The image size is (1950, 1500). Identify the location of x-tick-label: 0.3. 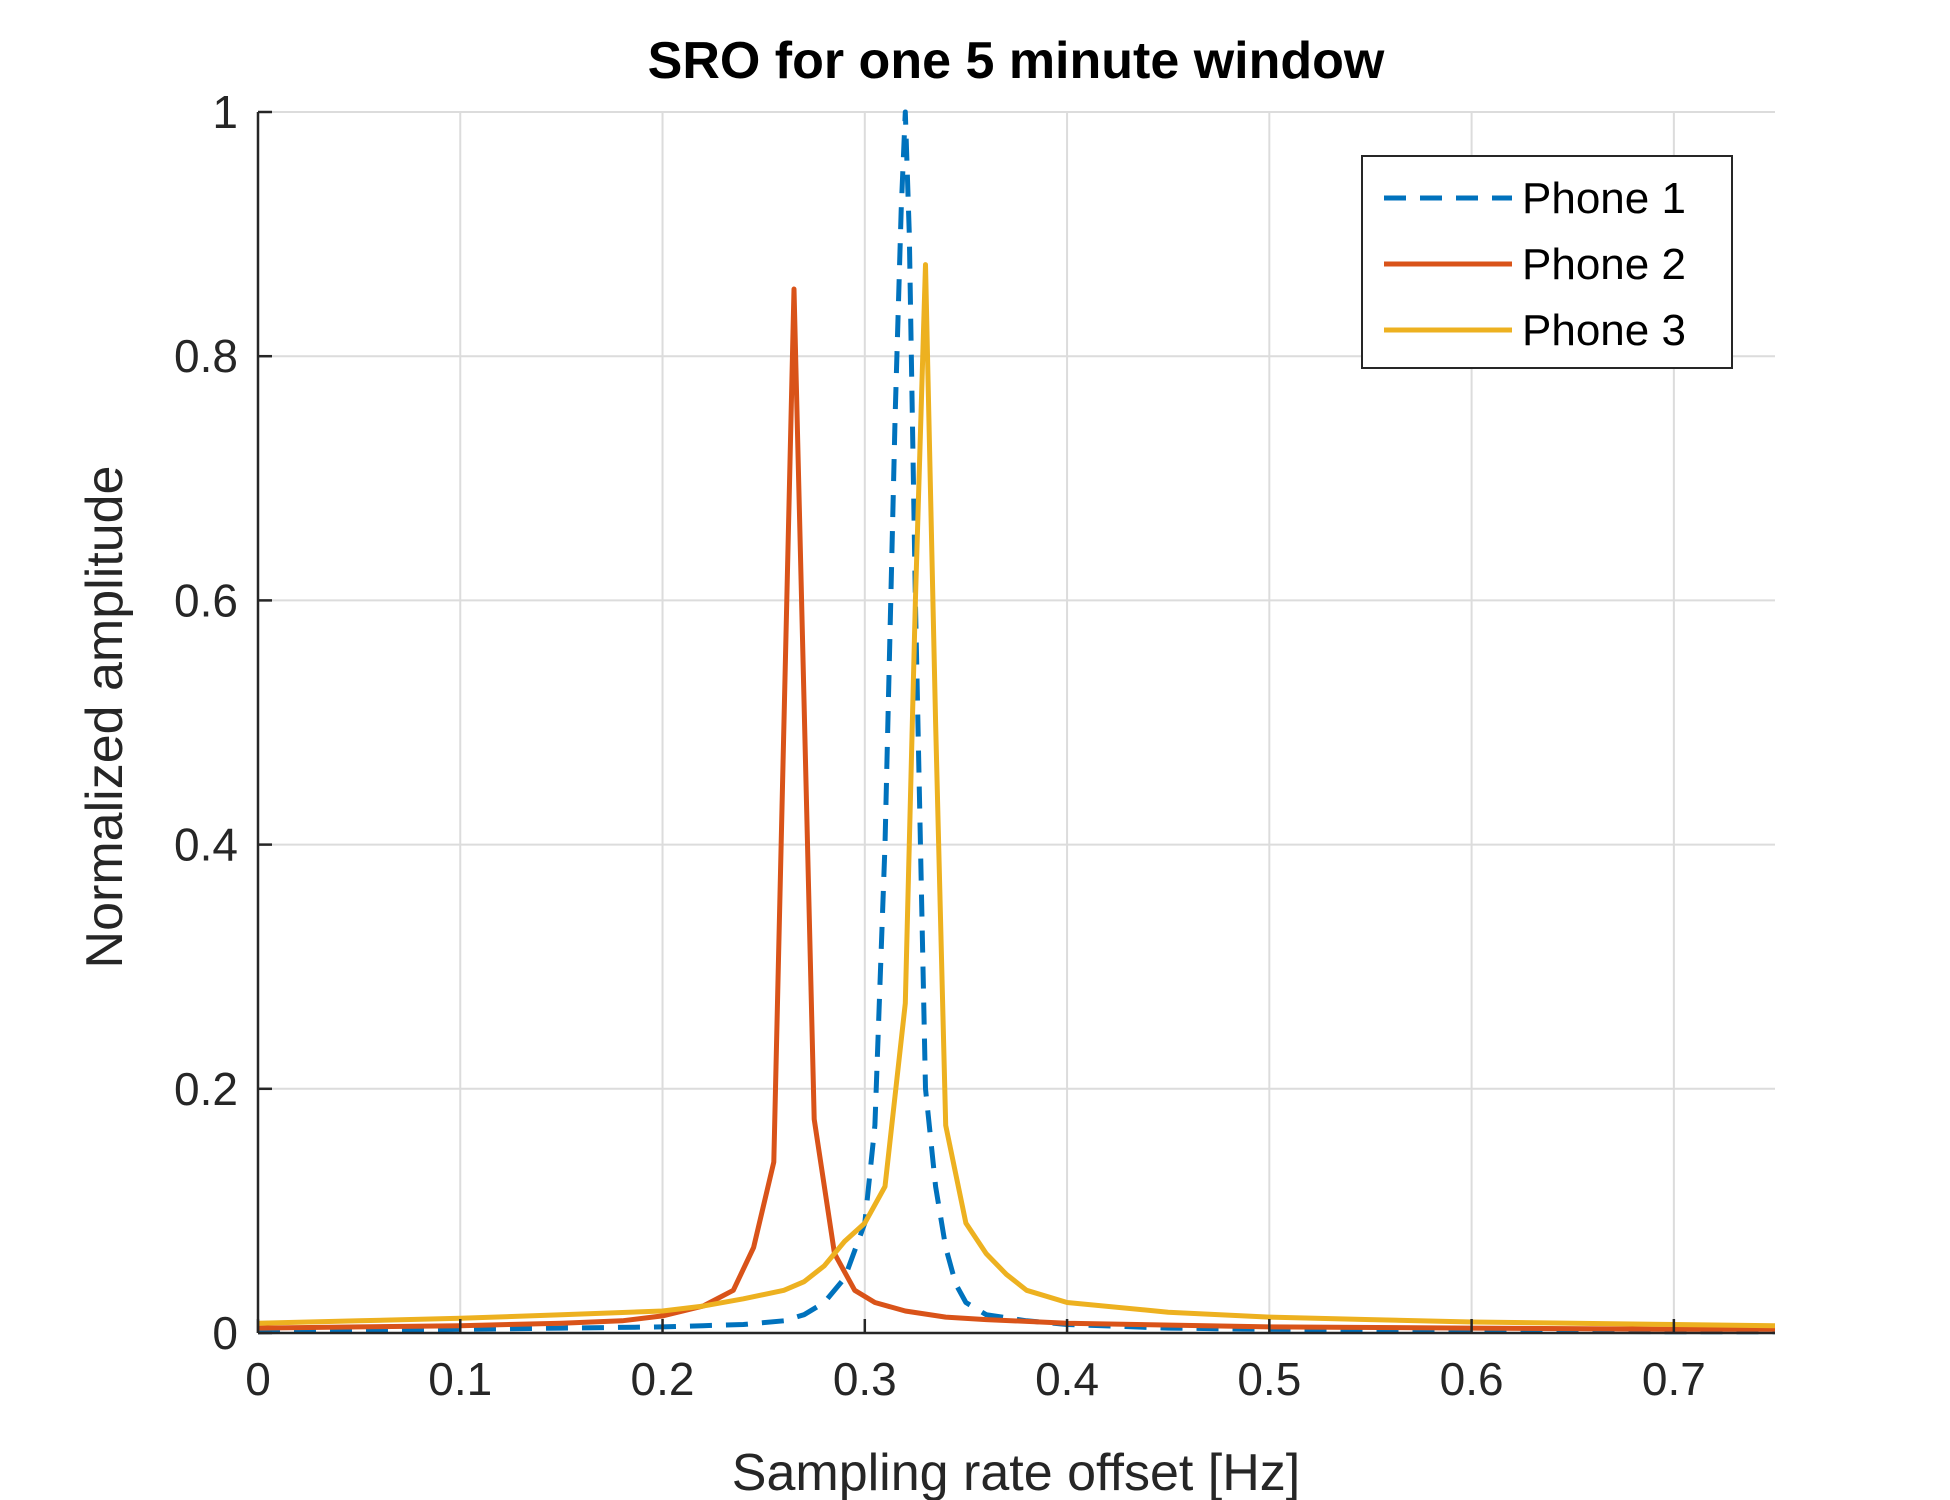
(865, 1379).